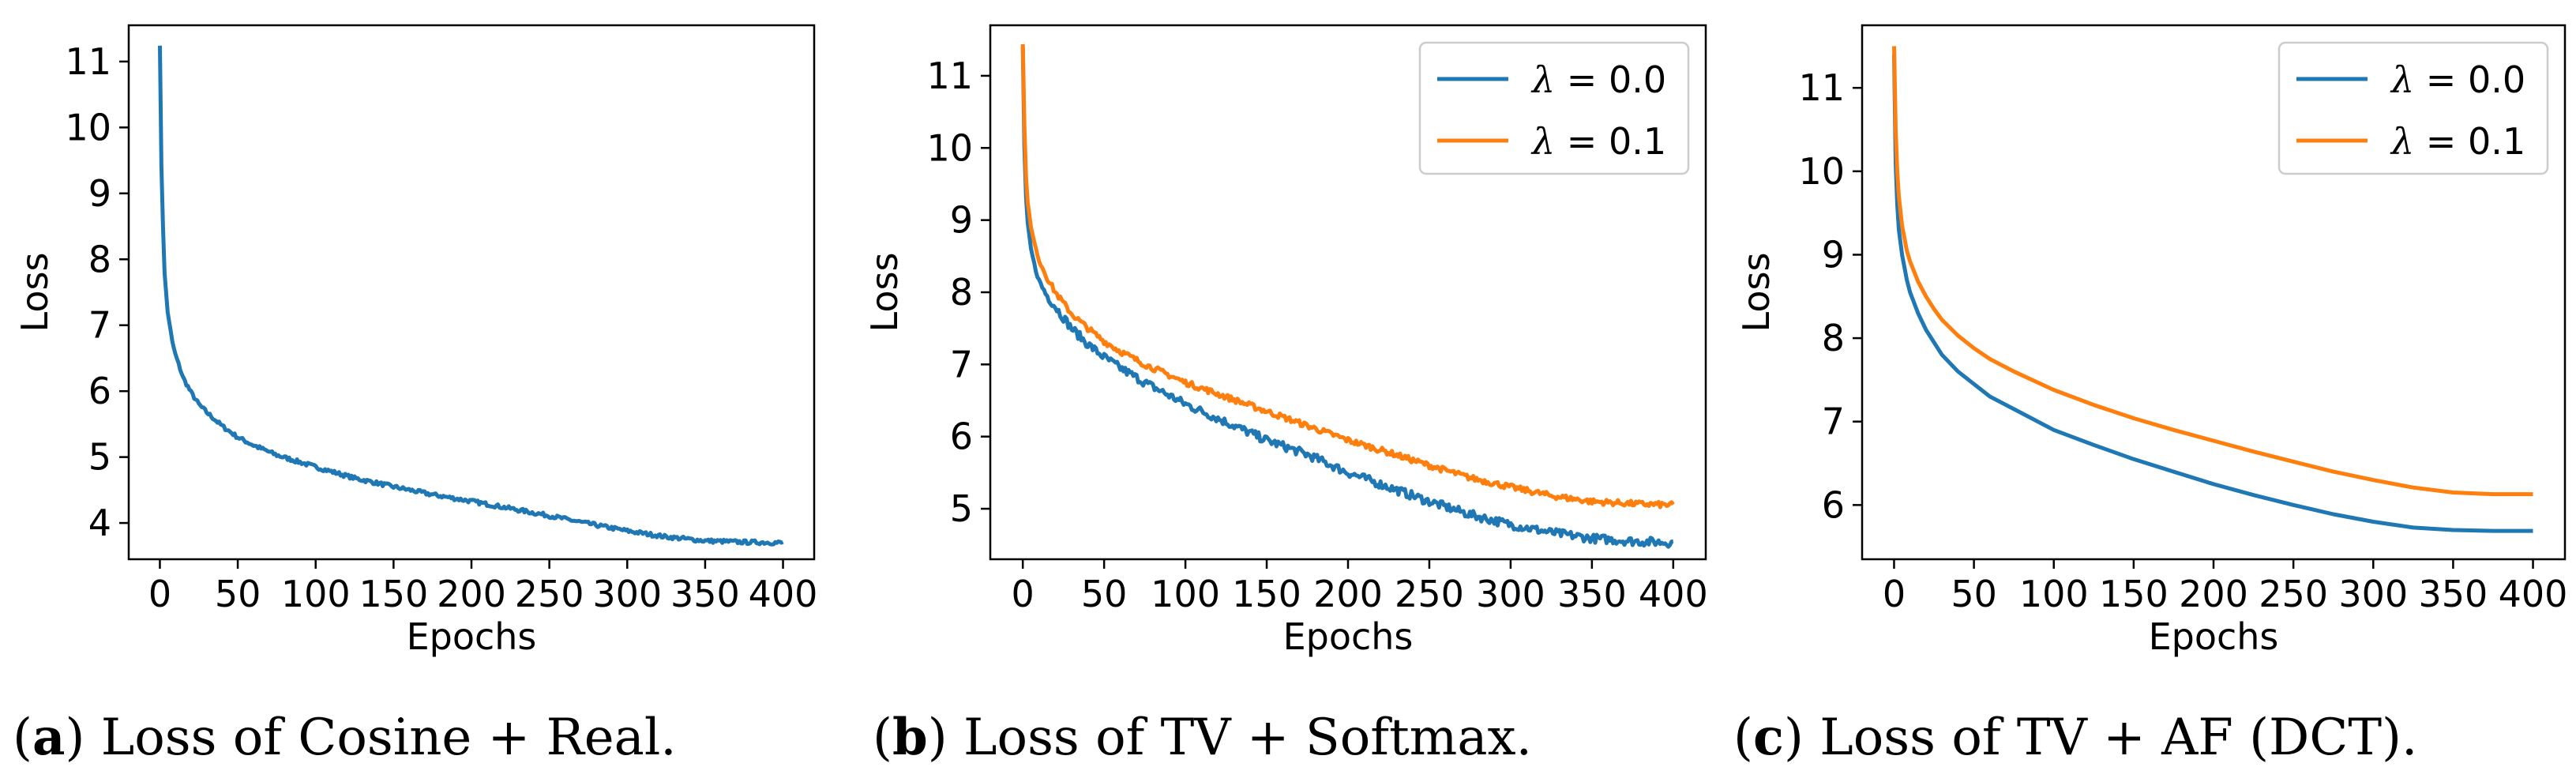 The image size is (2576, 782). I want to click on caption: (c) Loss of TV + AF (DCT)., so click(2075, 737).